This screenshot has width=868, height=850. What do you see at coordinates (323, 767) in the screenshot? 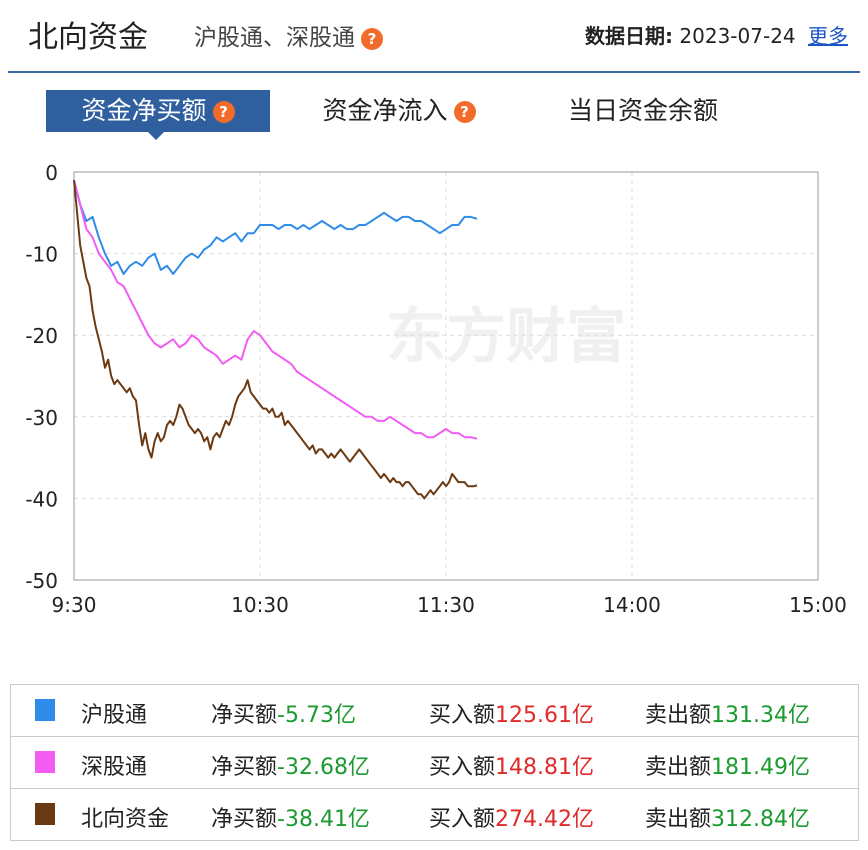
I see `net-value: -32.68亿` at bounding box center [323, 767].